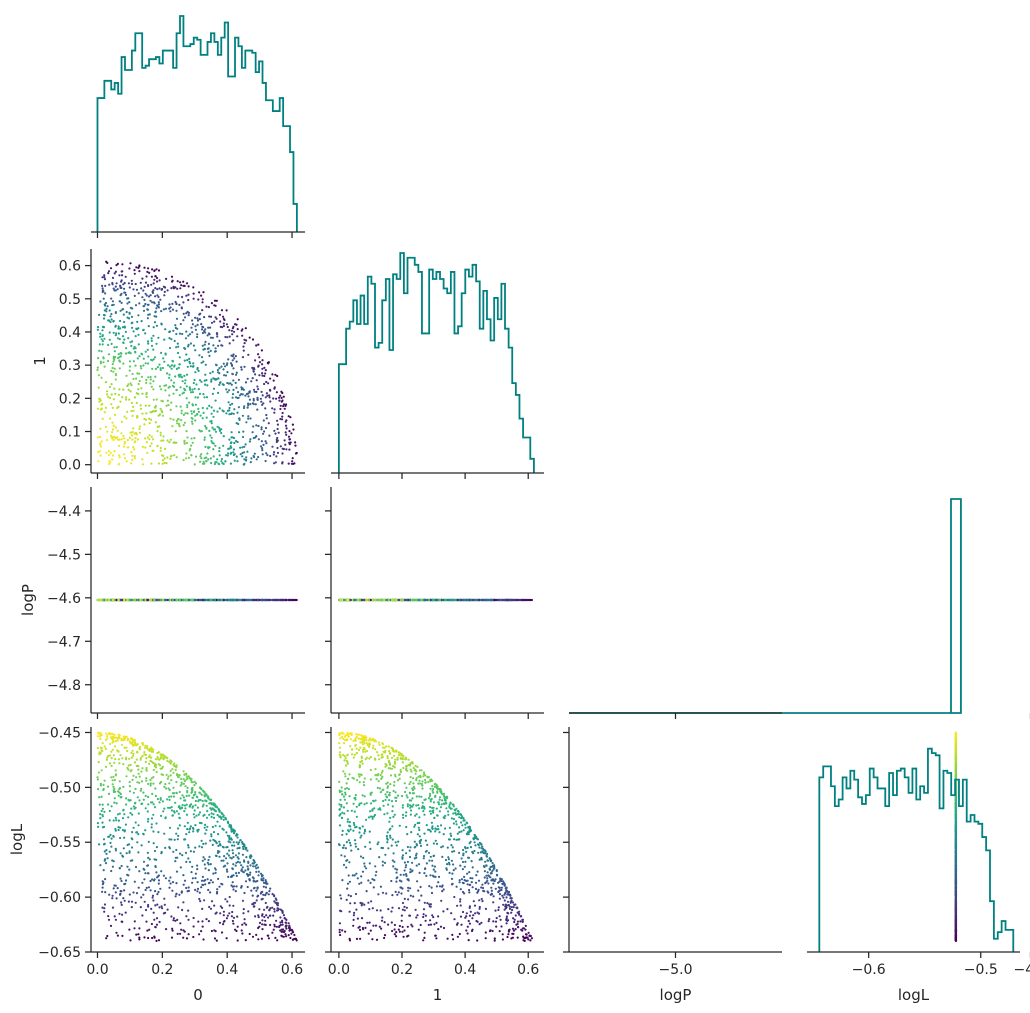 The height and width of the screenshot is (1013, 1030). I want to click on y-axis-label: logP, so click(28, 600).